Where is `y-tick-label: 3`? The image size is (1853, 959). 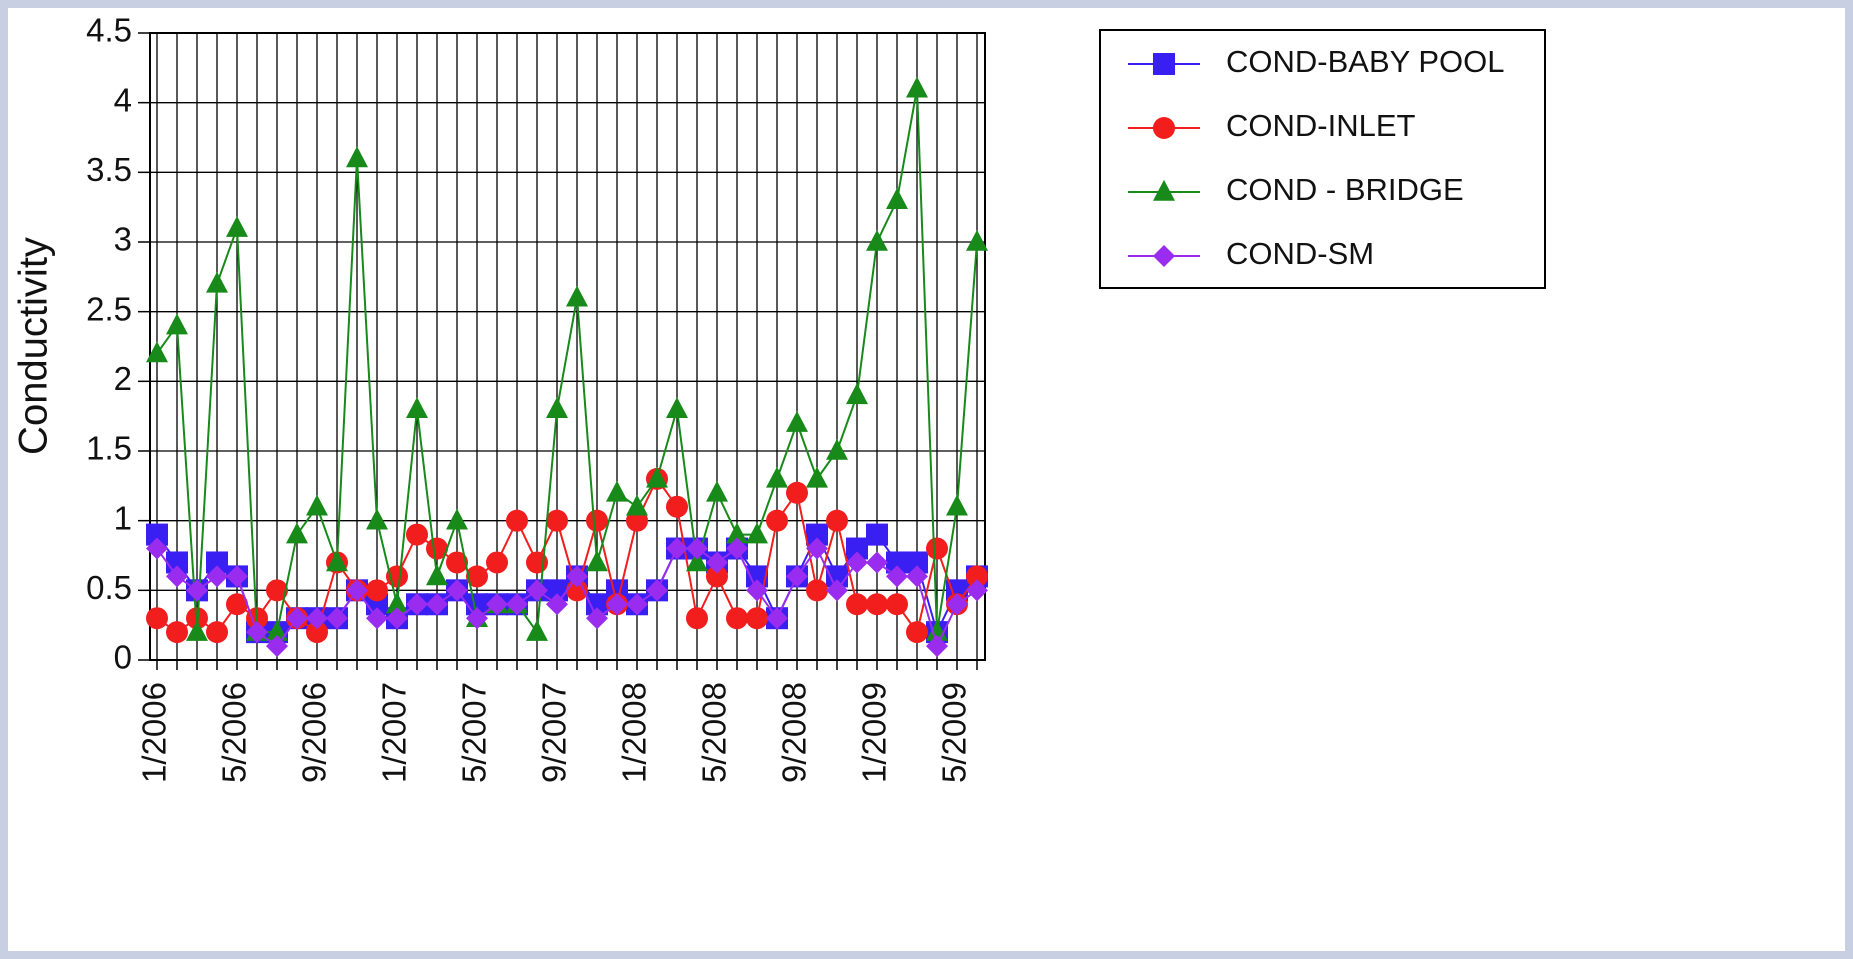
y-tick-label: 3 is located at coordinates (123, 239).